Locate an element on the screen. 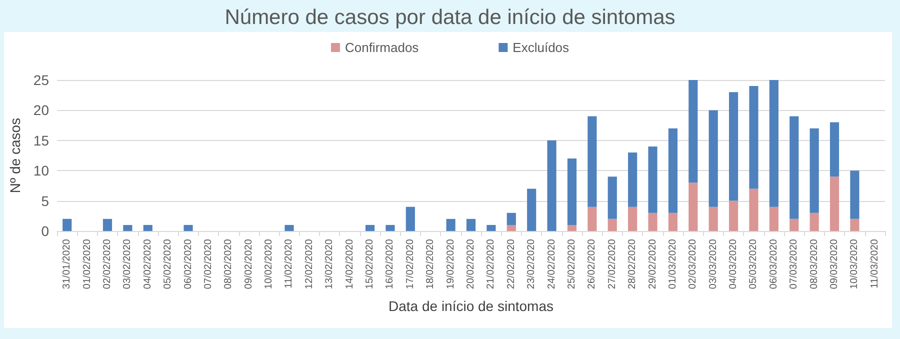 The width and height of the screenshot is (900, 339). y-tick-label: 0 is located at coordinates (45, 231).